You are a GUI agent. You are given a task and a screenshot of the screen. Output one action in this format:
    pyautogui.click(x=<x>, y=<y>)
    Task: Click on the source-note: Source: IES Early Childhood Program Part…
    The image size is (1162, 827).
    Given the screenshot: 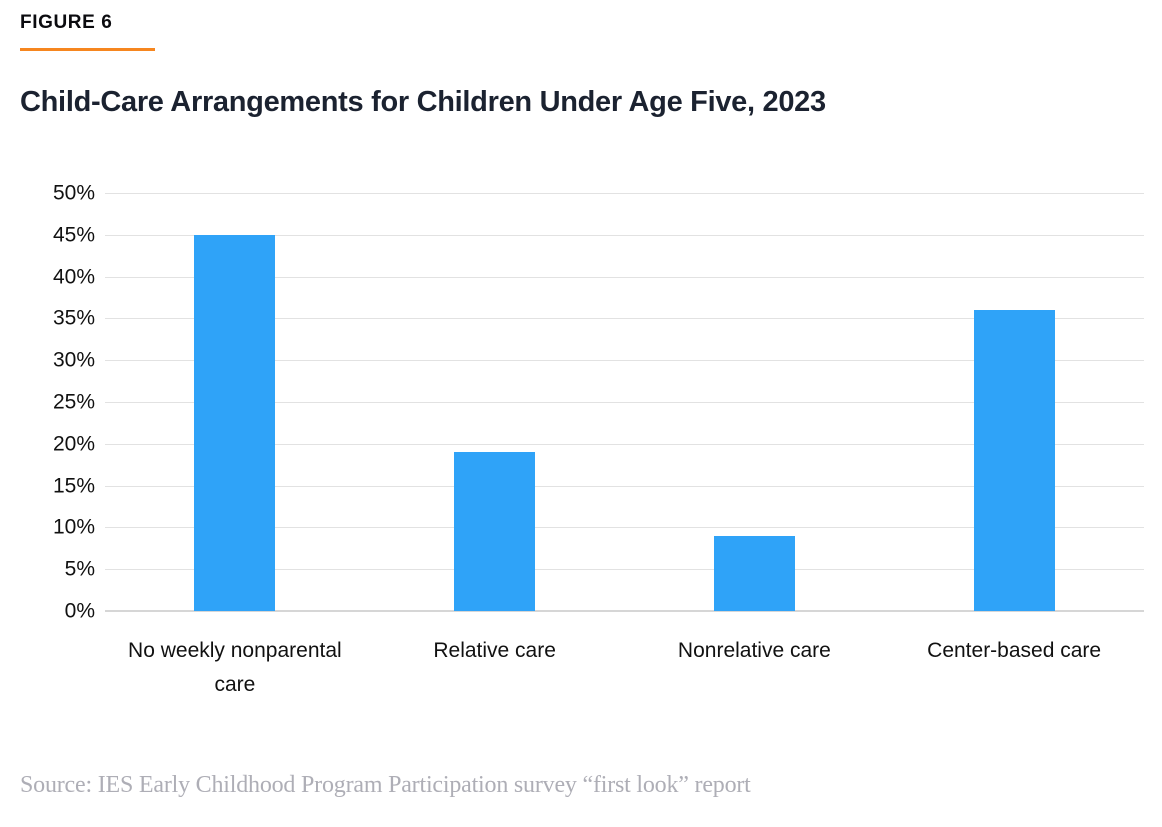 What is the action you would take?
    pyautogui.click(x=385, y=785)
    